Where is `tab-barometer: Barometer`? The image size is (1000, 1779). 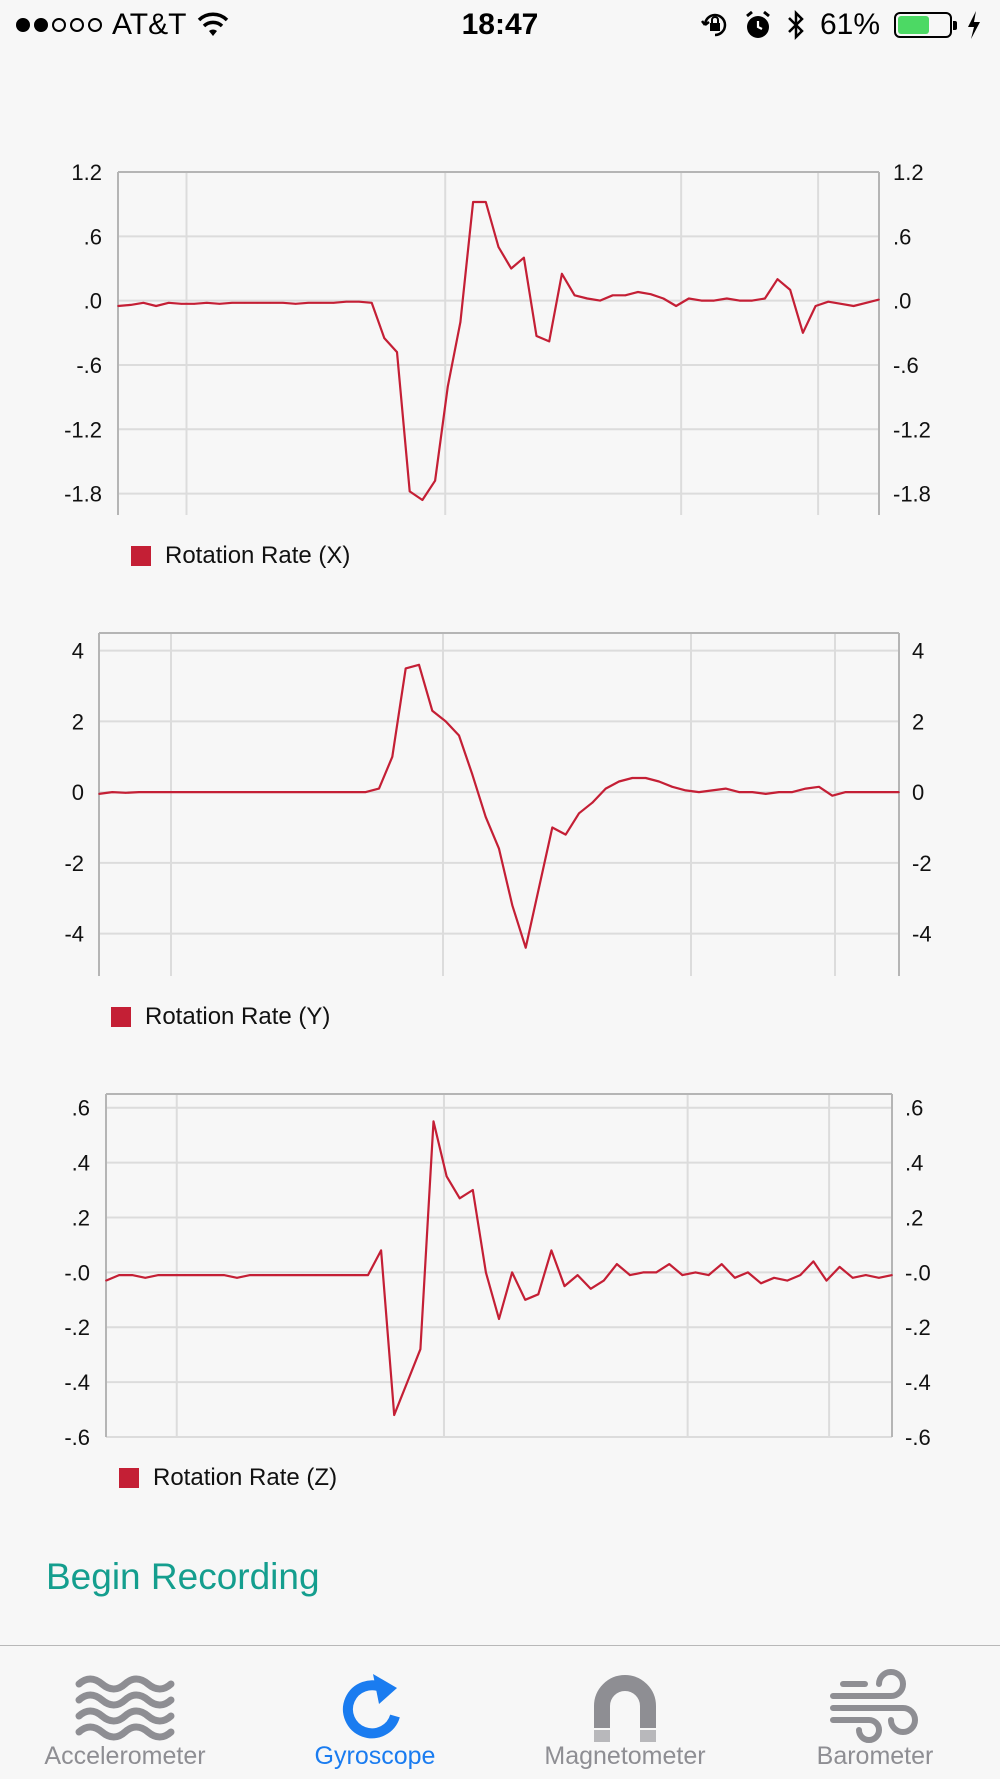 tab-barometer: Barometer is located at coordinates (875, 1712).